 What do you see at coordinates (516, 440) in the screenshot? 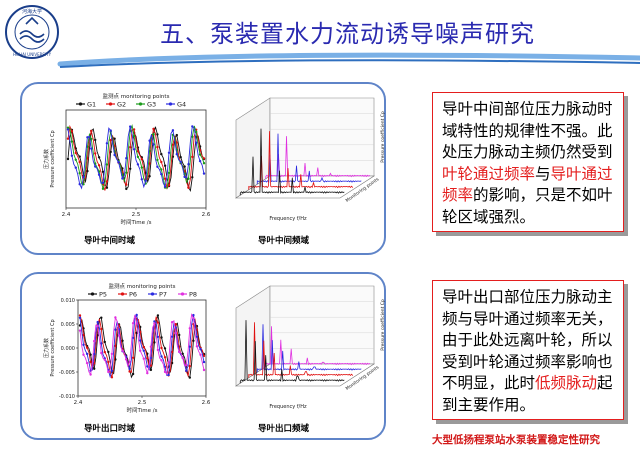
I see `footer-caption: 大型低扬程泵站水泵装置稳定性研究` at bounding box center [516, 440].